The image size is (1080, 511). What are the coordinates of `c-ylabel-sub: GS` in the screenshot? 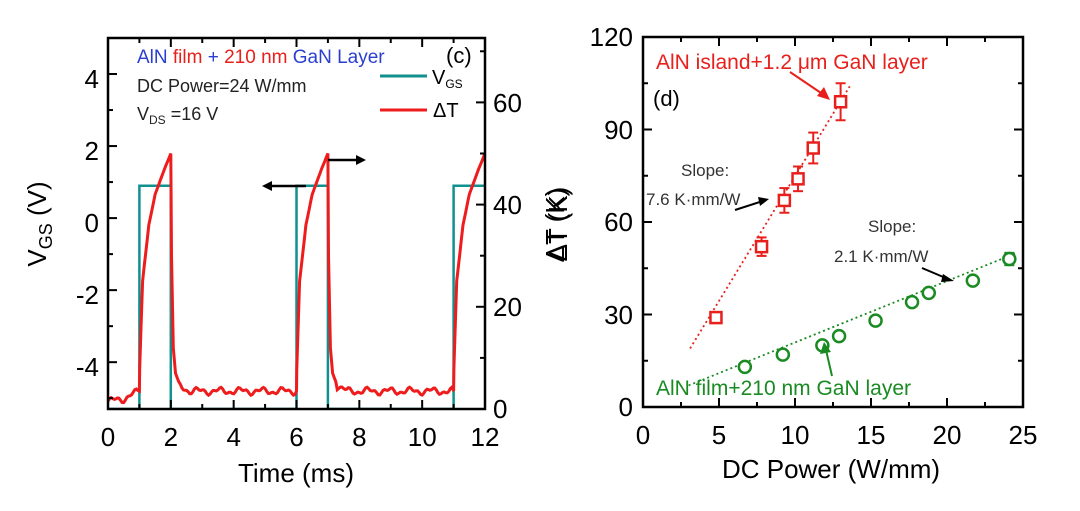 It's located at (46, 236).